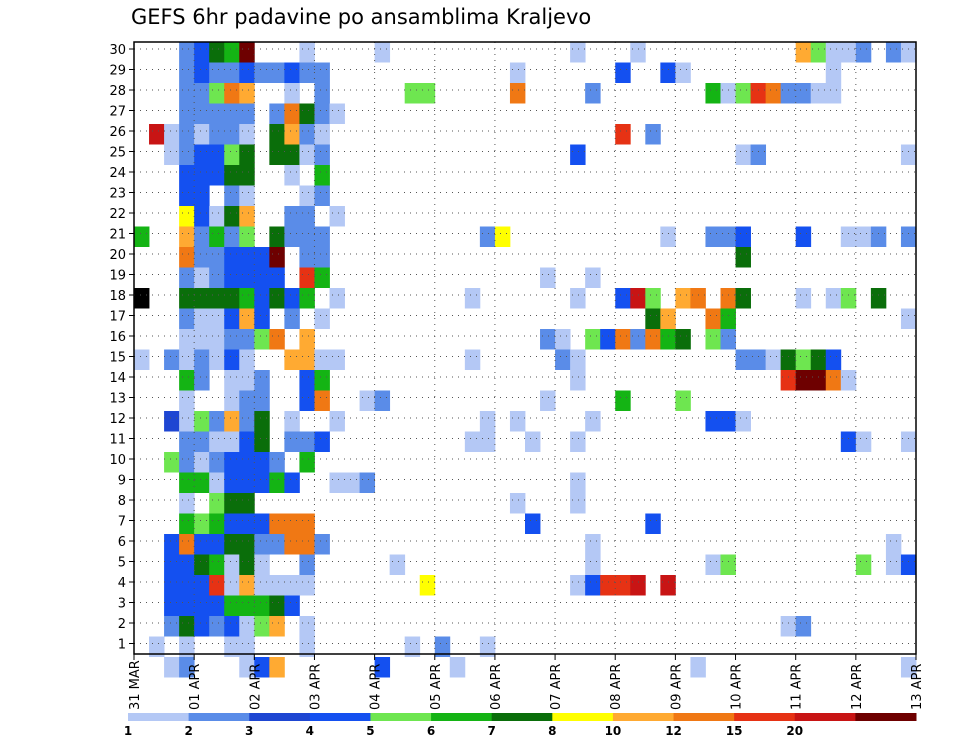 Image resolution: width=960 pixels, height=742 pixels. I want to click on y-tick-label: 25, so click(117, 153).